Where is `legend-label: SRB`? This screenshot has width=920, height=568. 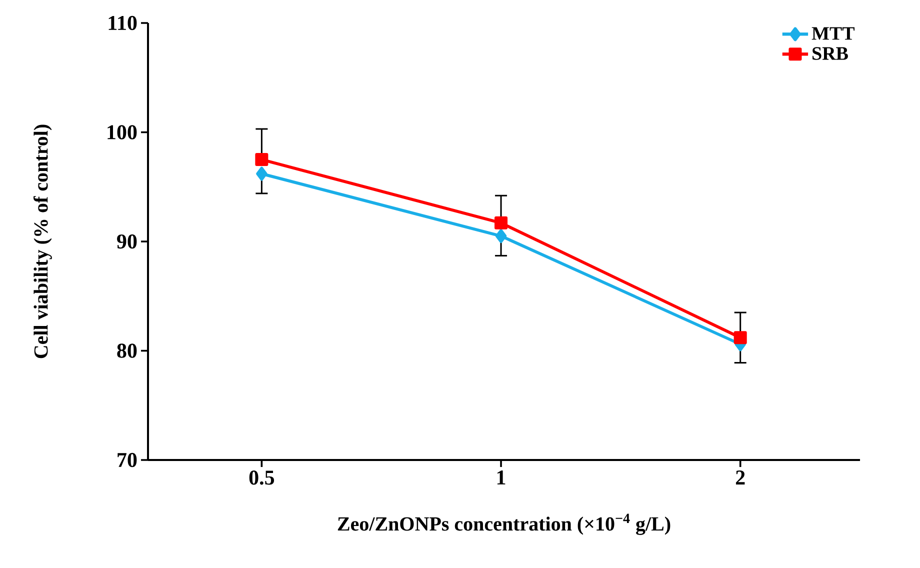 legend-label: SRB is located at coordinates (830, 53).